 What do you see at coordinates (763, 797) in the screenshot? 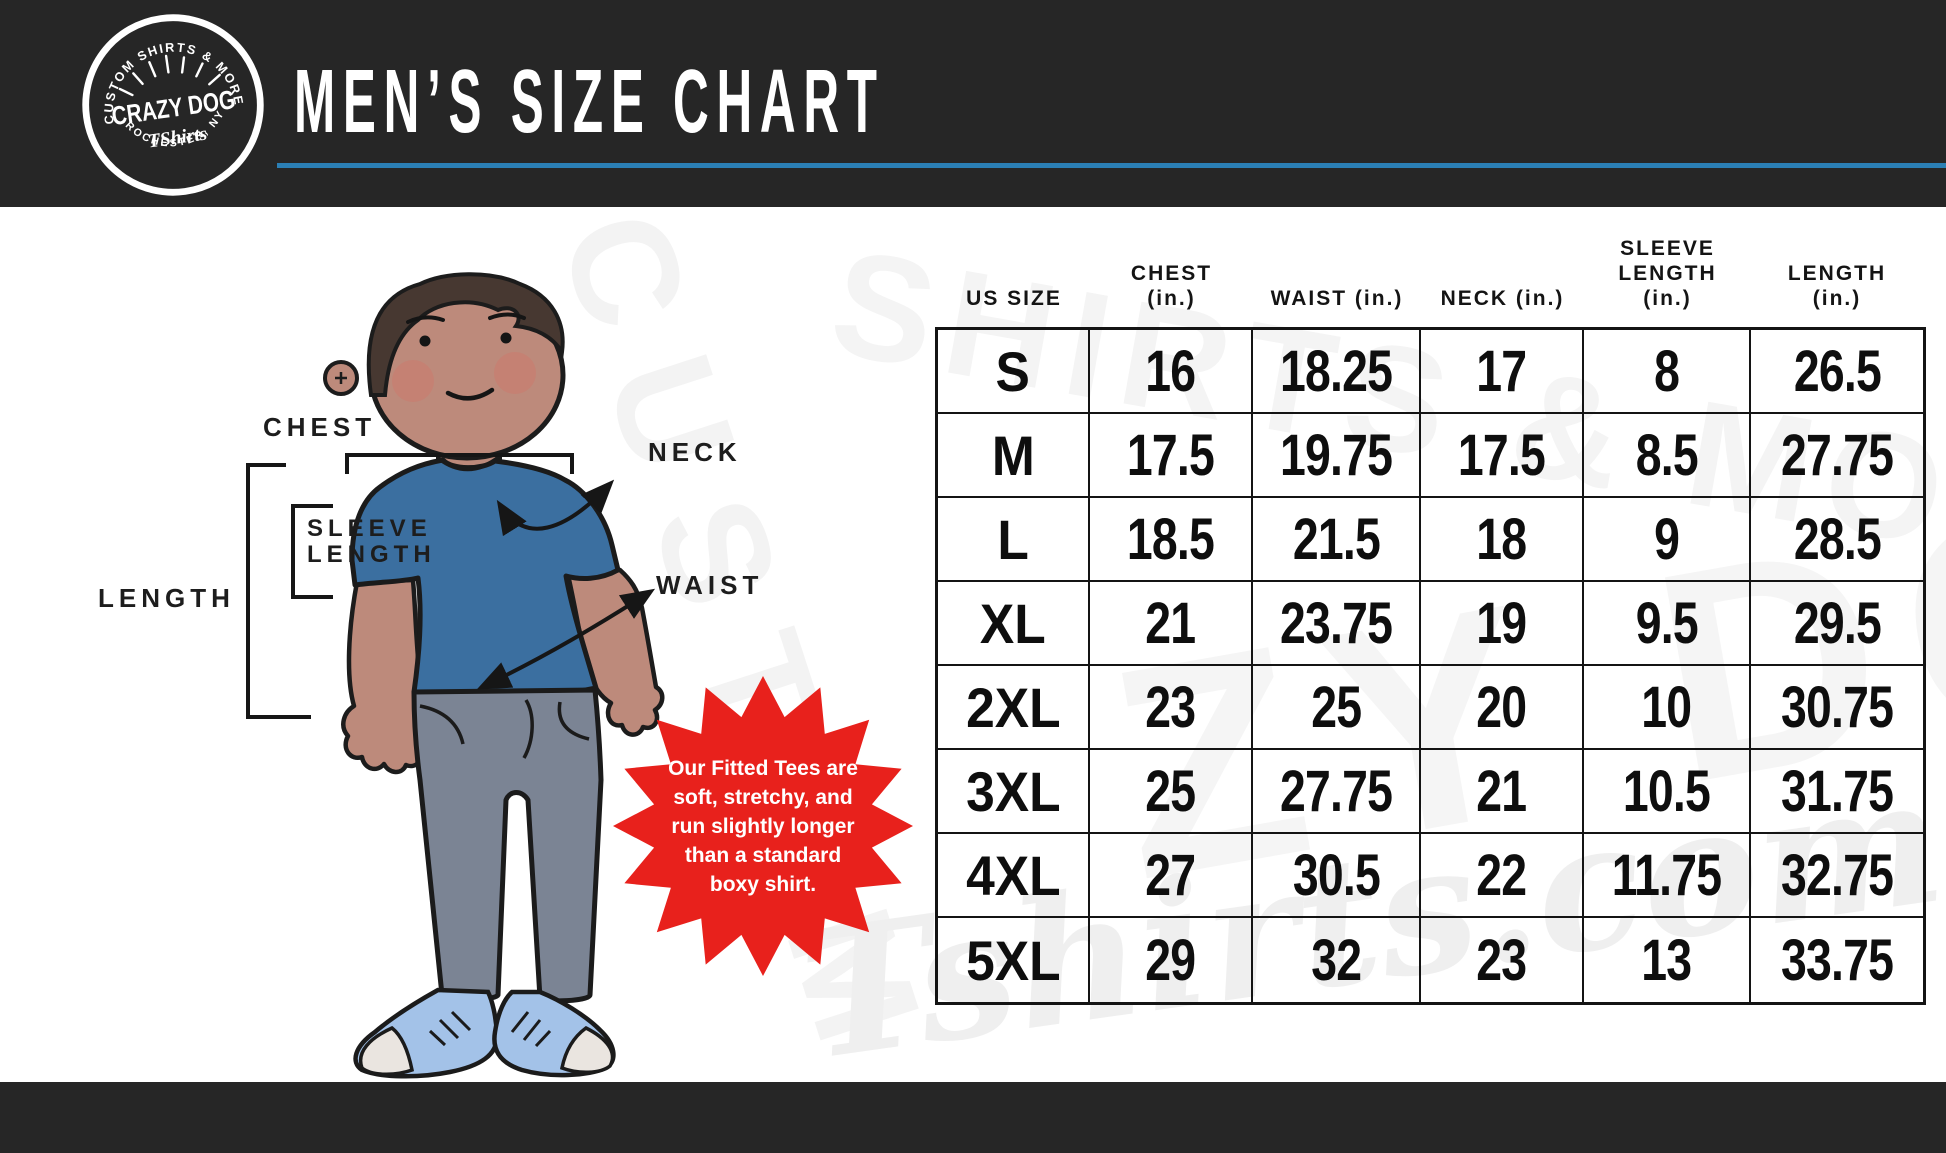
I see `callout-line: soft, stretchy, and` at bounding box center [763, 797].